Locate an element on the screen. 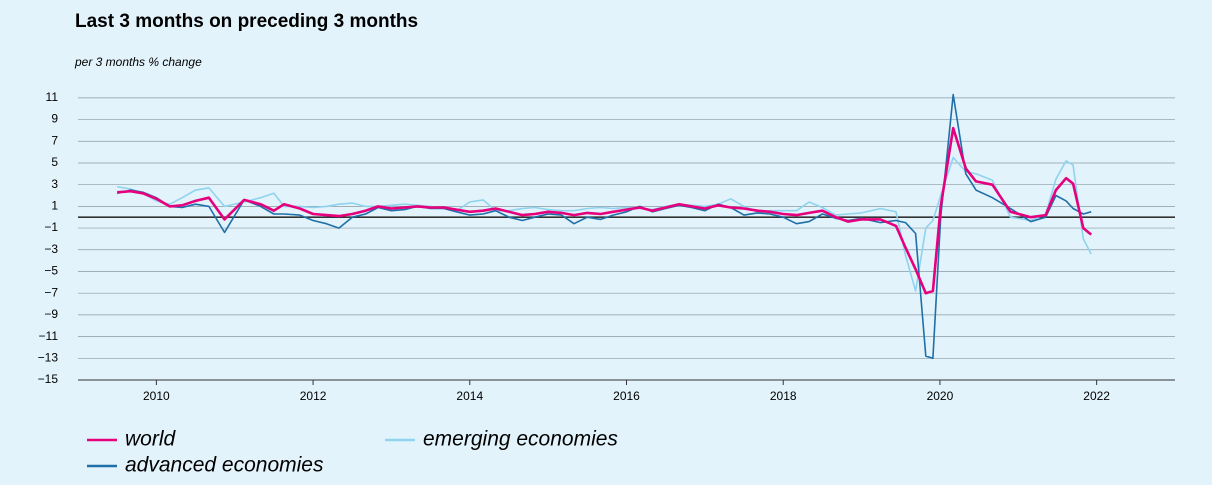 Image resolution: width=1212 pixels, height=485 pixels. y-tick-label: −3 is located at coordinates (51, 249).